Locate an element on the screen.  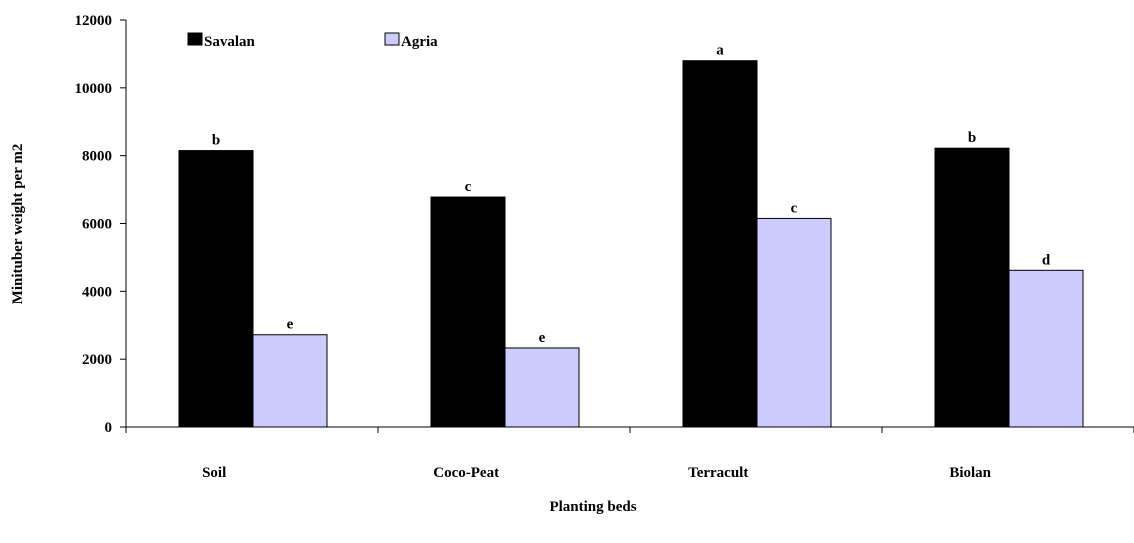
bar-savalan-soil is located at coordinates (216, 289).